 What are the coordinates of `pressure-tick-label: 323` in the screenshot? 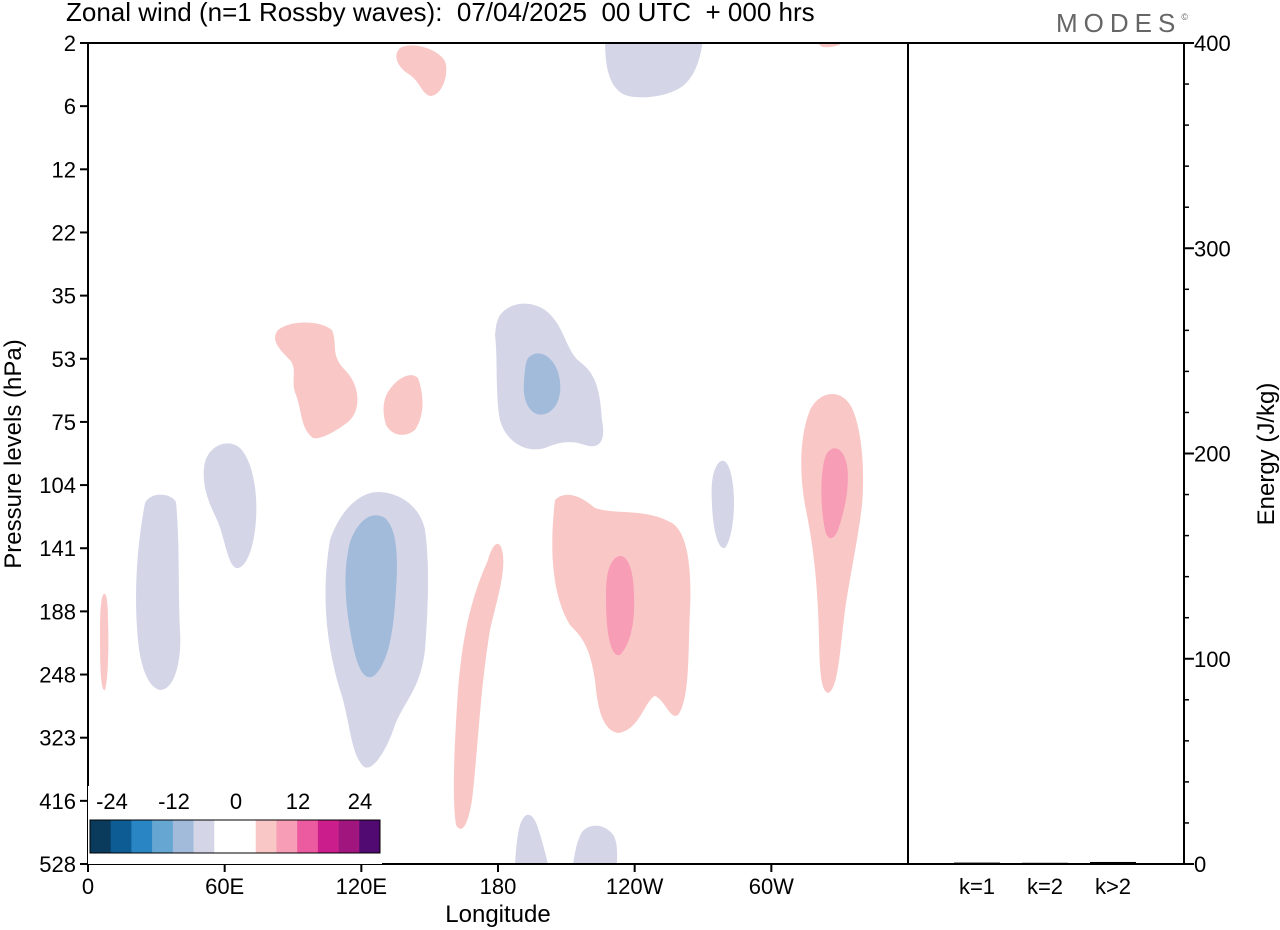 It's located at (57, 738).